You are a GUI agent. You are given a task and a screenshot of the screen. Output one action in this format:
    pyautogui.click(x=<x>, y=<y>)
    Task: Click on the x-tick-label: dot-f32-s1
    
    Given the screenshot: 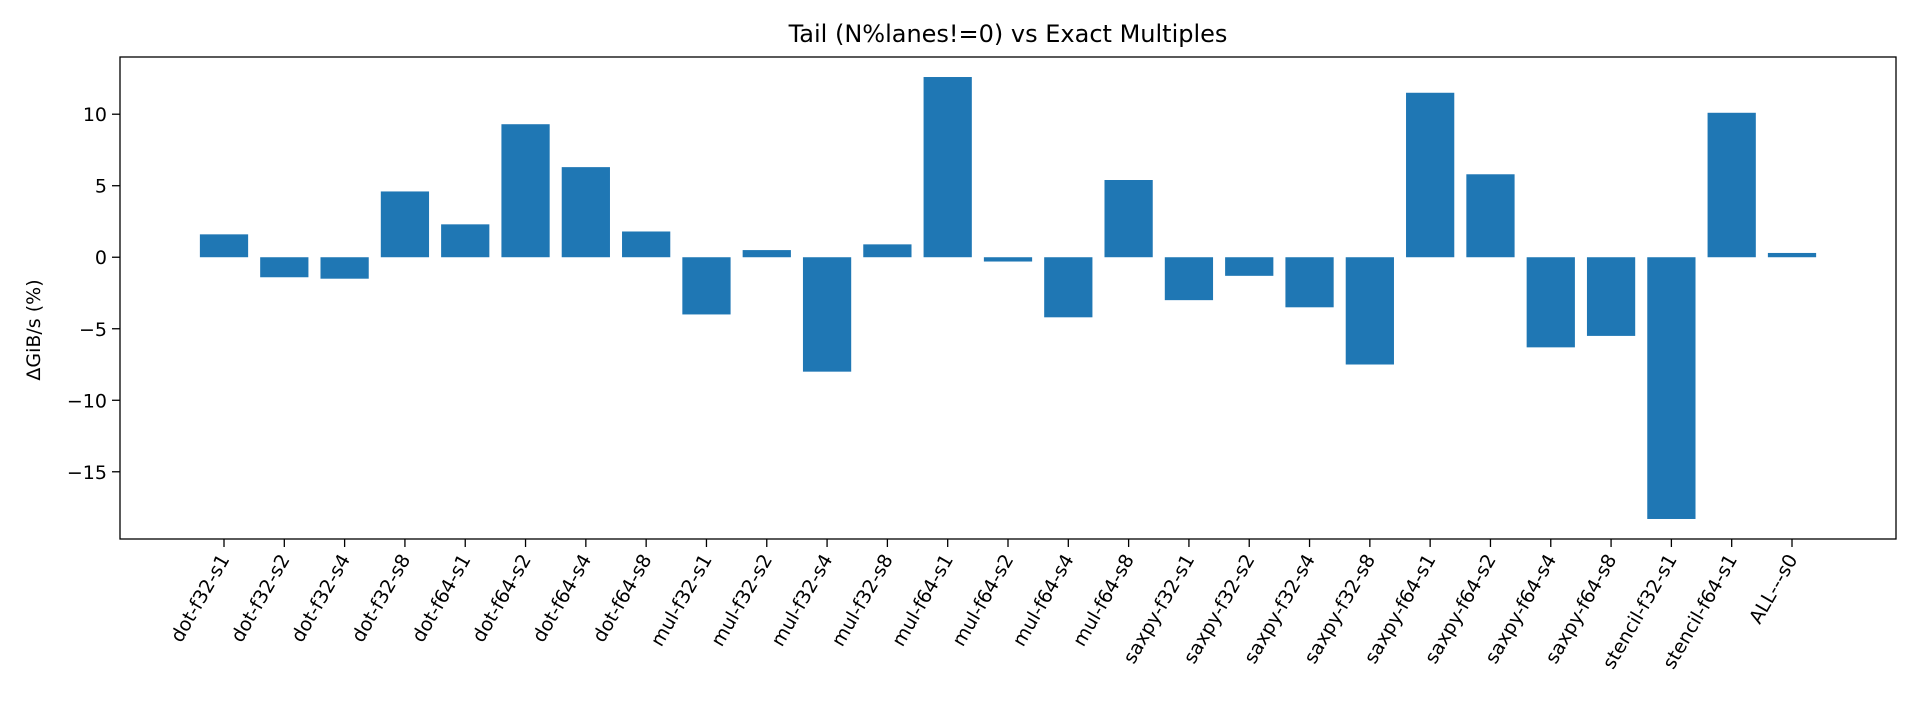 What is the action you would take?
    pyautogui.click(x=200, y=599)
    